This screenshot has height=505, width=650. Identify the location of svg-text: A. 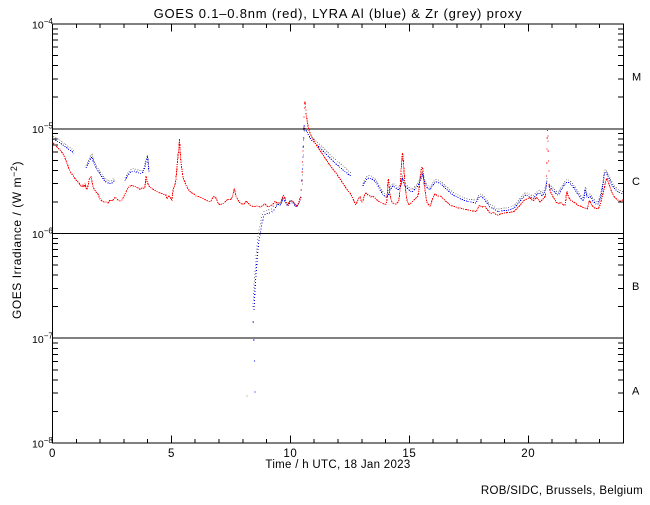
(636, 392).